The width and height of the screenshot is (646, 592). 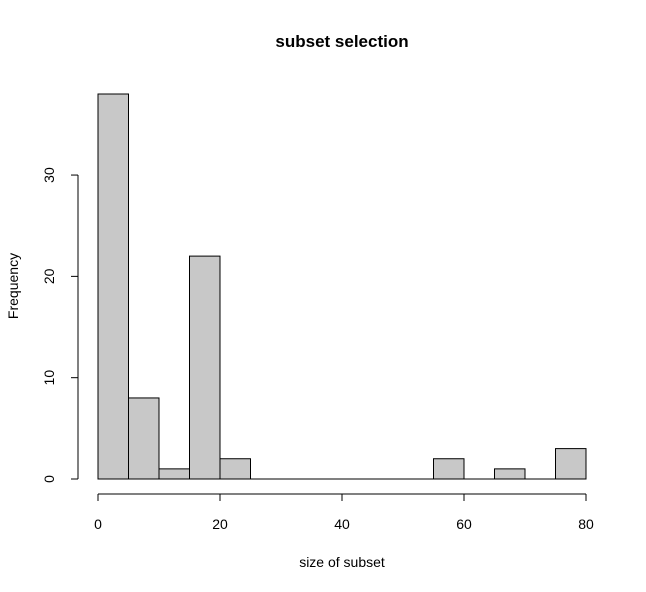 I want to click on x-tick-label: 20, so click(x=220, y=524).